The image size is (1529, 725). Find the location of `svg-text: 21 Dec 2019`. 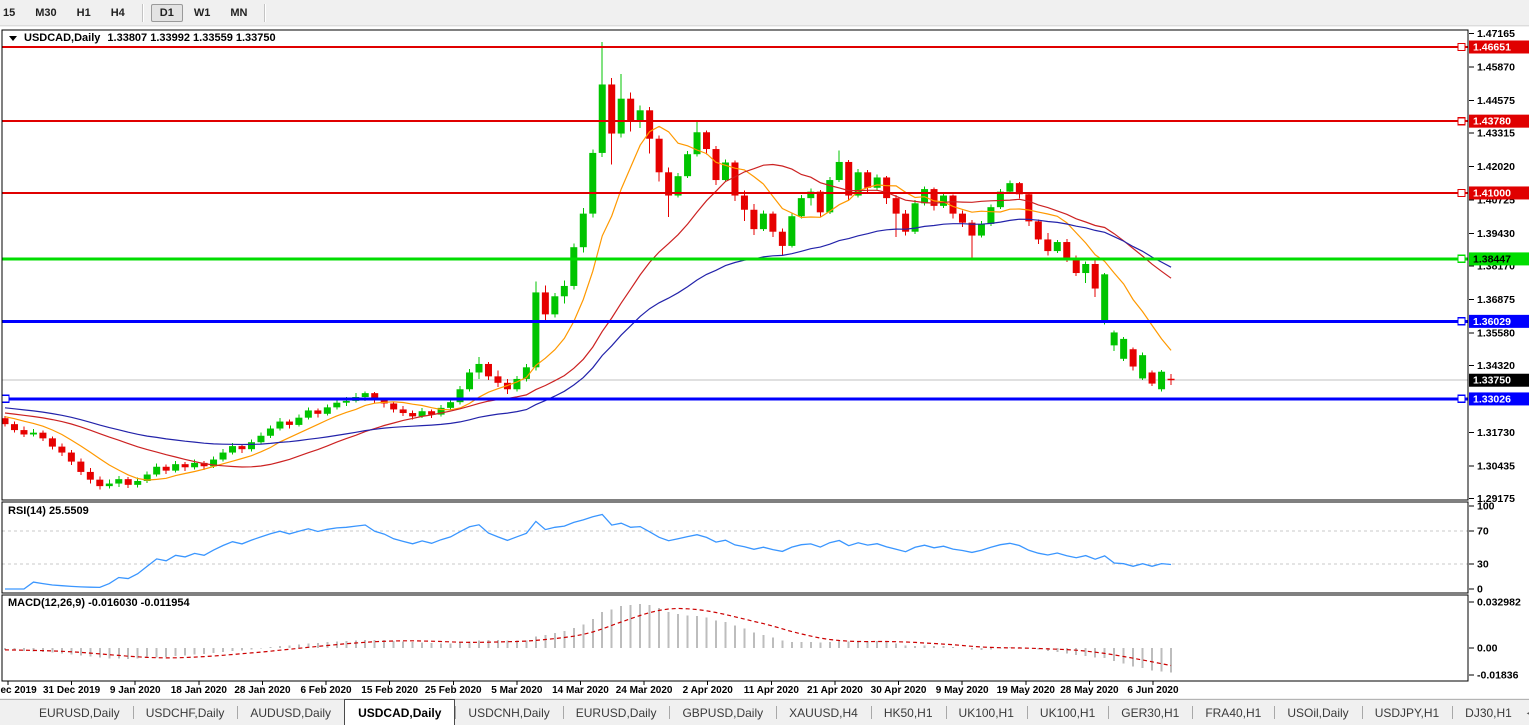

svg-text: 21 Dec 2019 is located at coordinates (18, 690).